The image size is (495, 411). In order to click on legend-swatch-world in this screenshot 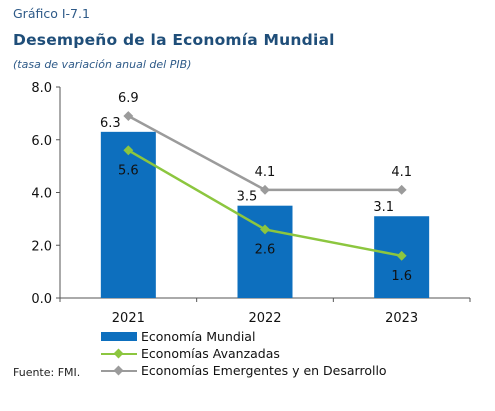, I will do `click(119, 337)`.